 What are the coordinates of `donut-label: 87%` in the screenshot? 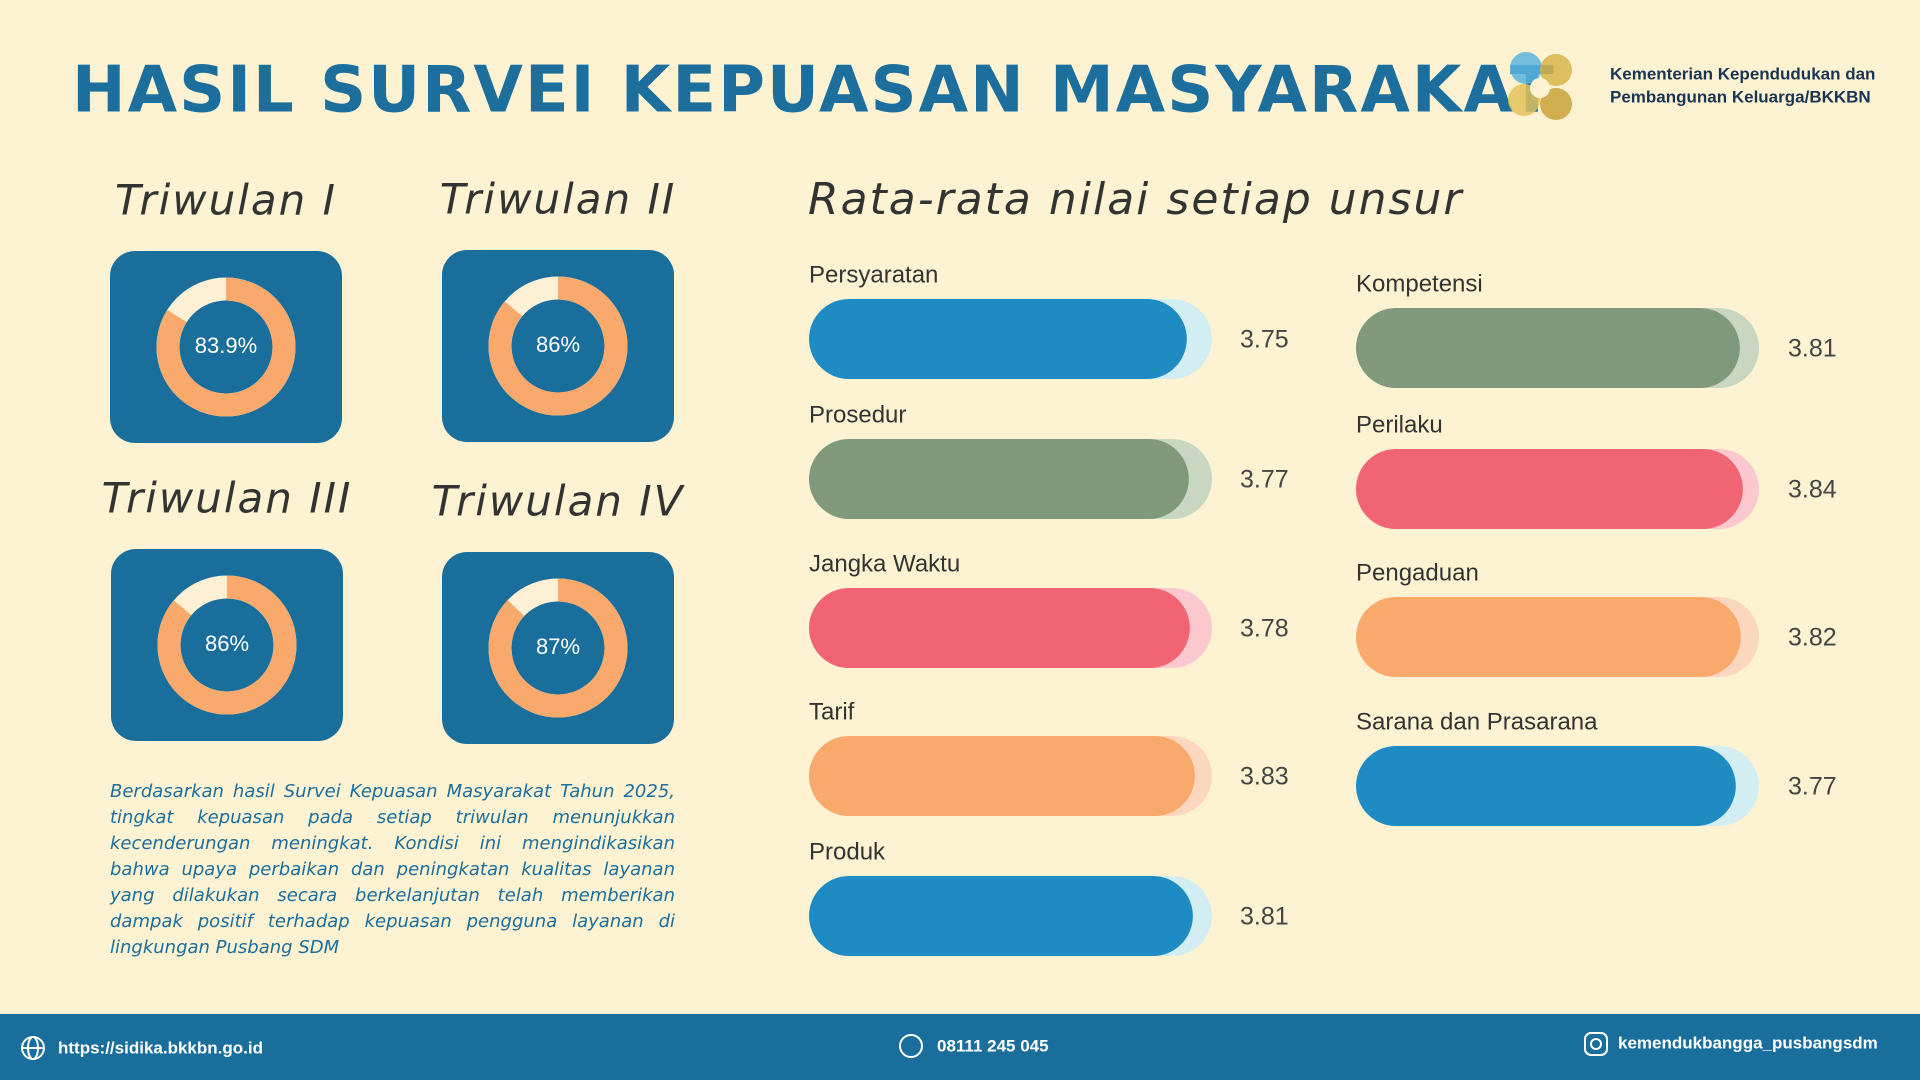 It's located at (558, 646).